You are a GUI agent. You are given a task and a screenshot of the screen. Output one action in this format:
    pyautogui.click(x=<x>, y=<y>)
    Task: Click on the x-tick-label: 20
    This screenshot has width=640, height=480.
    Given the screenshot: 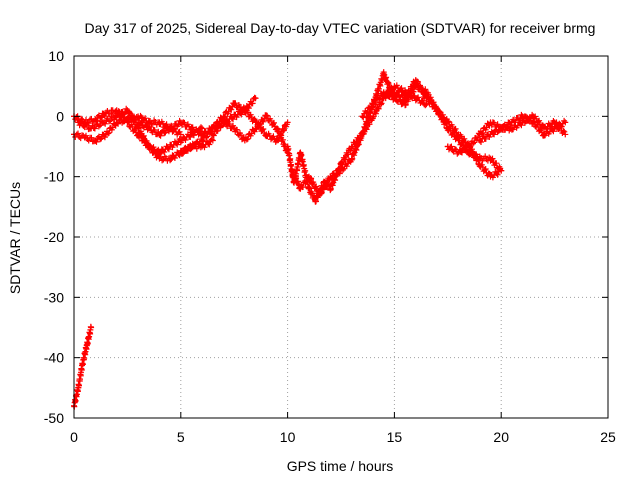 What is the action you would take?
    pyautogui.click(x=501, y=437)
    